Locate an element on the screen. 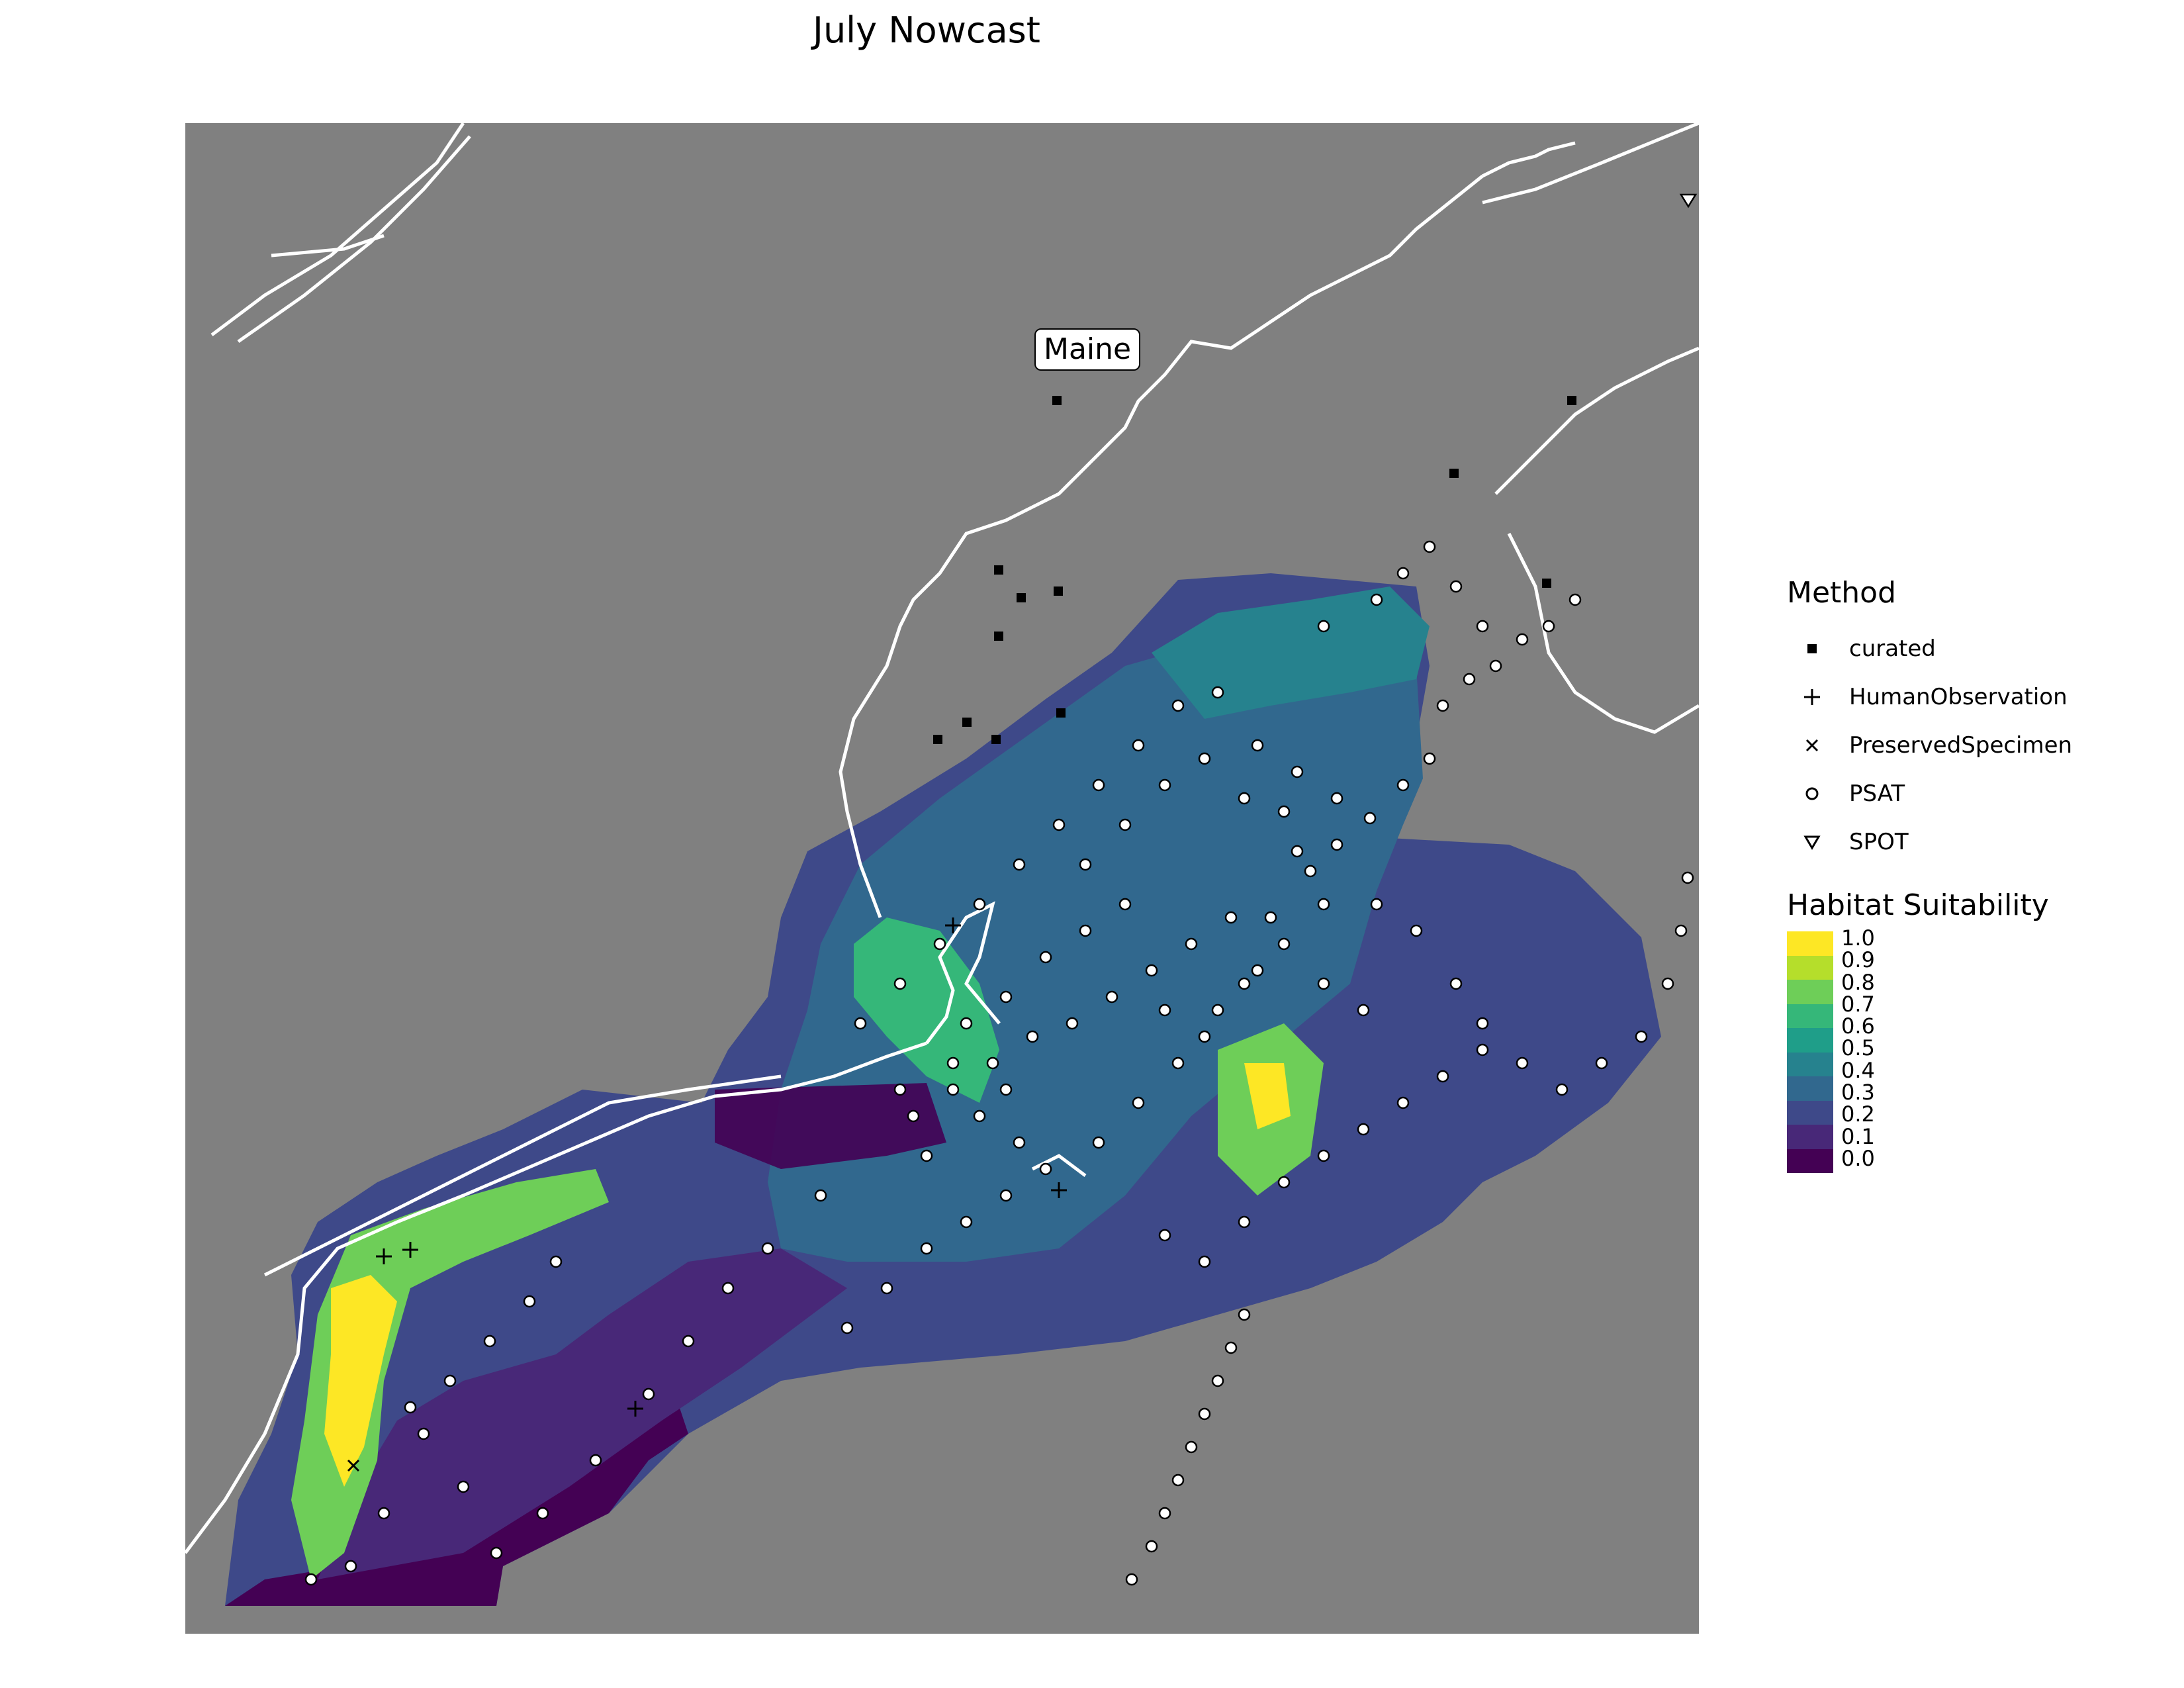  habitat-zone-green-shelf is located at coordinates (450, 1374).